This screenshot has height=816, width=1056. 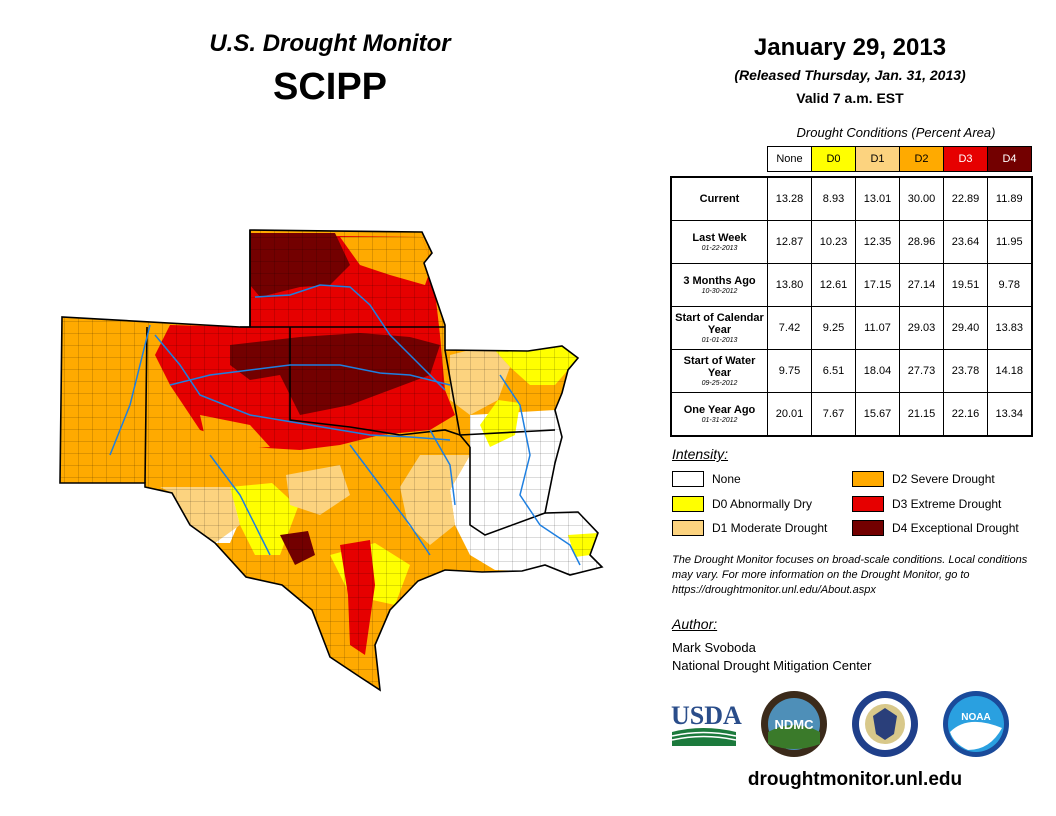 What do you see at coordinates (1009, 328) in the screenshot?
I see `table-cell: 13.83` at bounding box center [1009, 328].